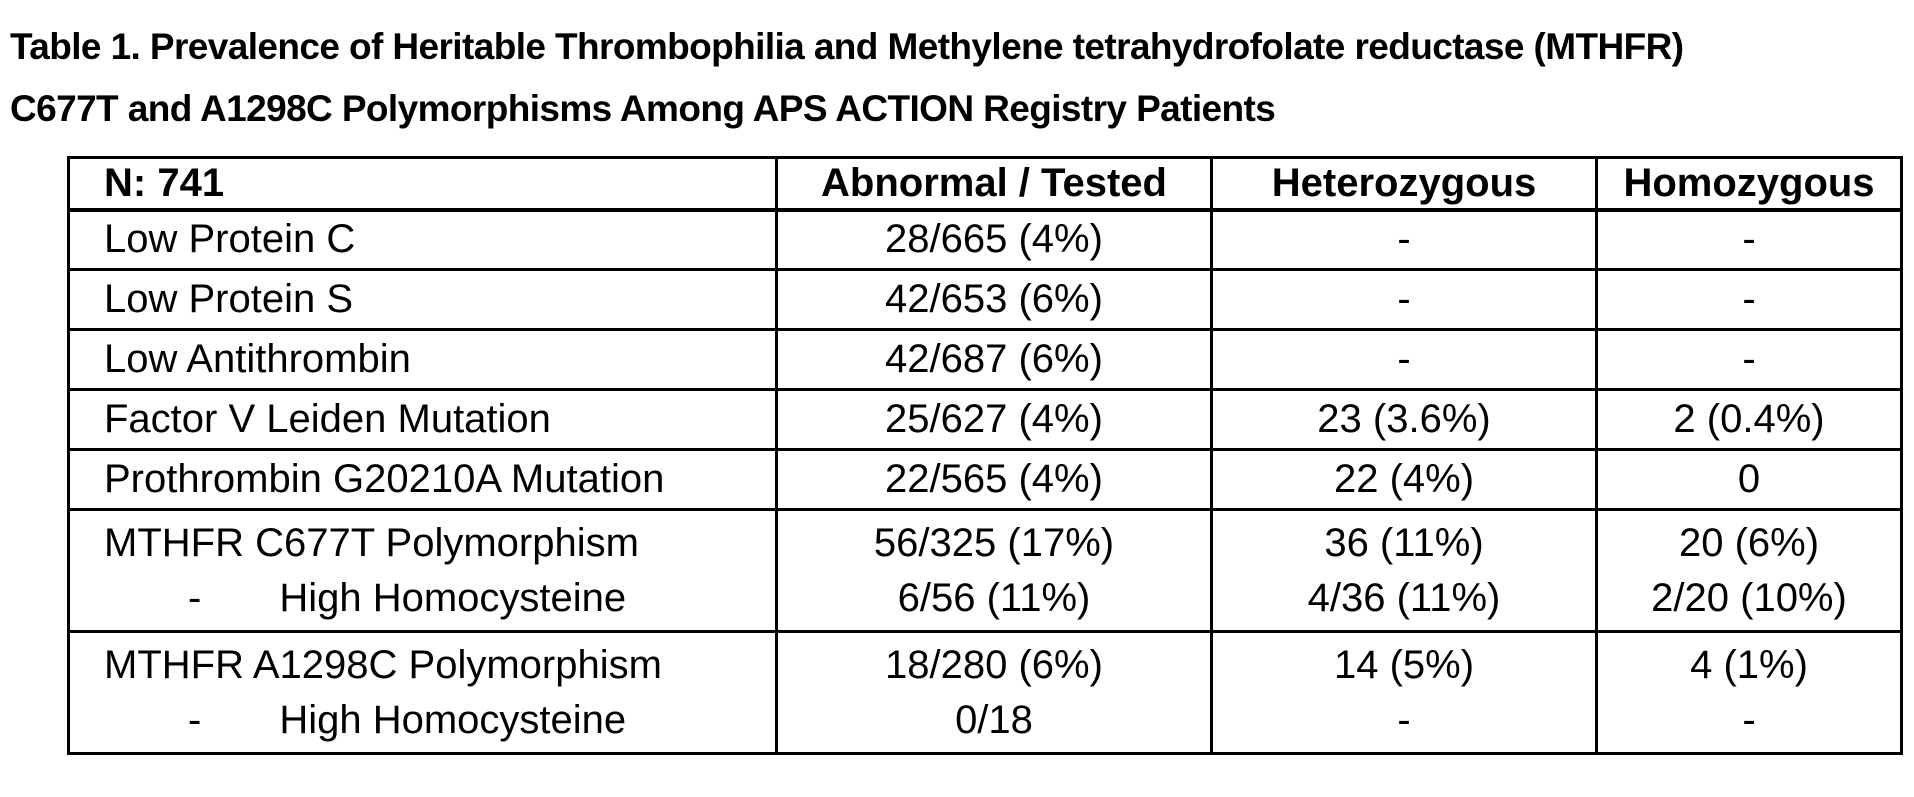 The image size is (1914, 797). Describe the element at coordinates (383, 665) in the screenshot. I see `condition-main-label: MTHFR A1298C Polymorphism` at that location.